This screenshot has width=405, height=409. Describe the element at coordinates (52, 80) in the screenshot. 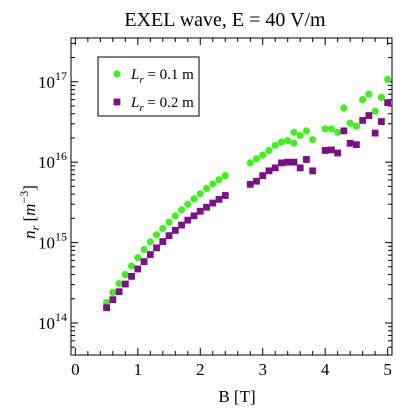

I see `y-tick-label: 1017` at that location.